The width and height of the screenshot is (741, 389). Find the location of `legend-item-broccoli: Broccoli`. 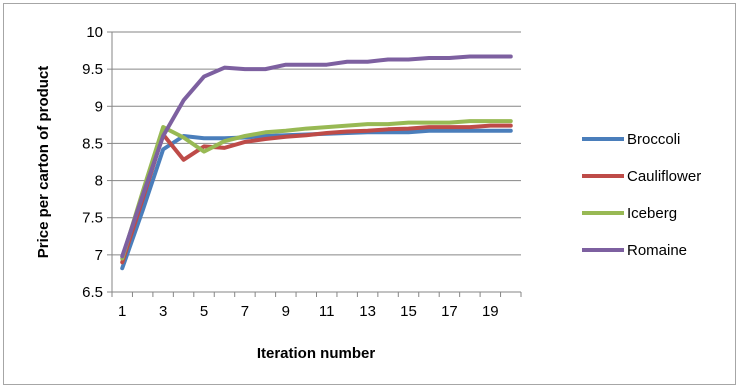

legend-item-broccoli: Broccoli is located at coordinates (631, 139).